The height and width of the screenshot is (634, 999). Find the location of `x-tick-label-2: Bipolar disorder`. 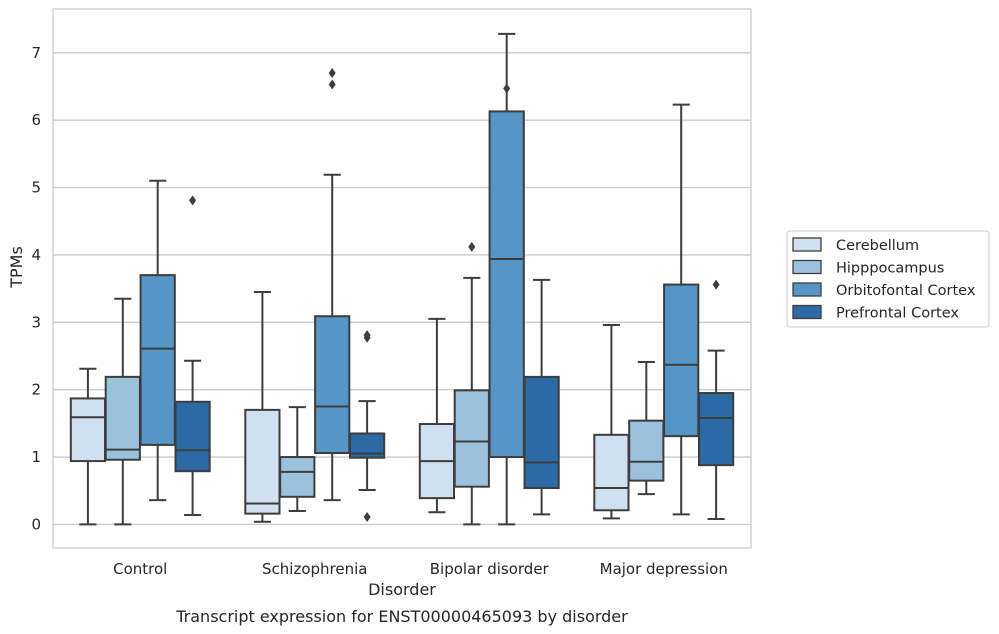

x-tick-label-2: Bipolar disorder is located at coordinates (490, 569).